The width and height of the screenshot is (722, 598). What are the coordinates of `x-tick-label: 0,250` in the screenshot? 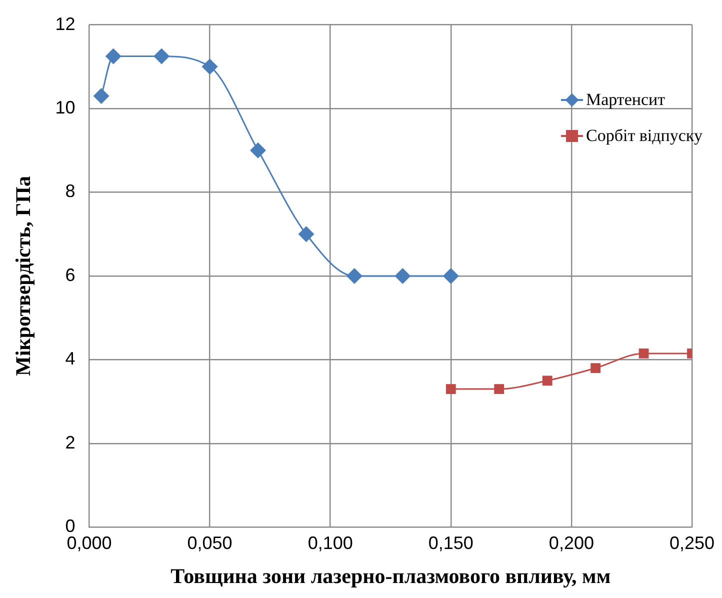 It's located at (692, 542).